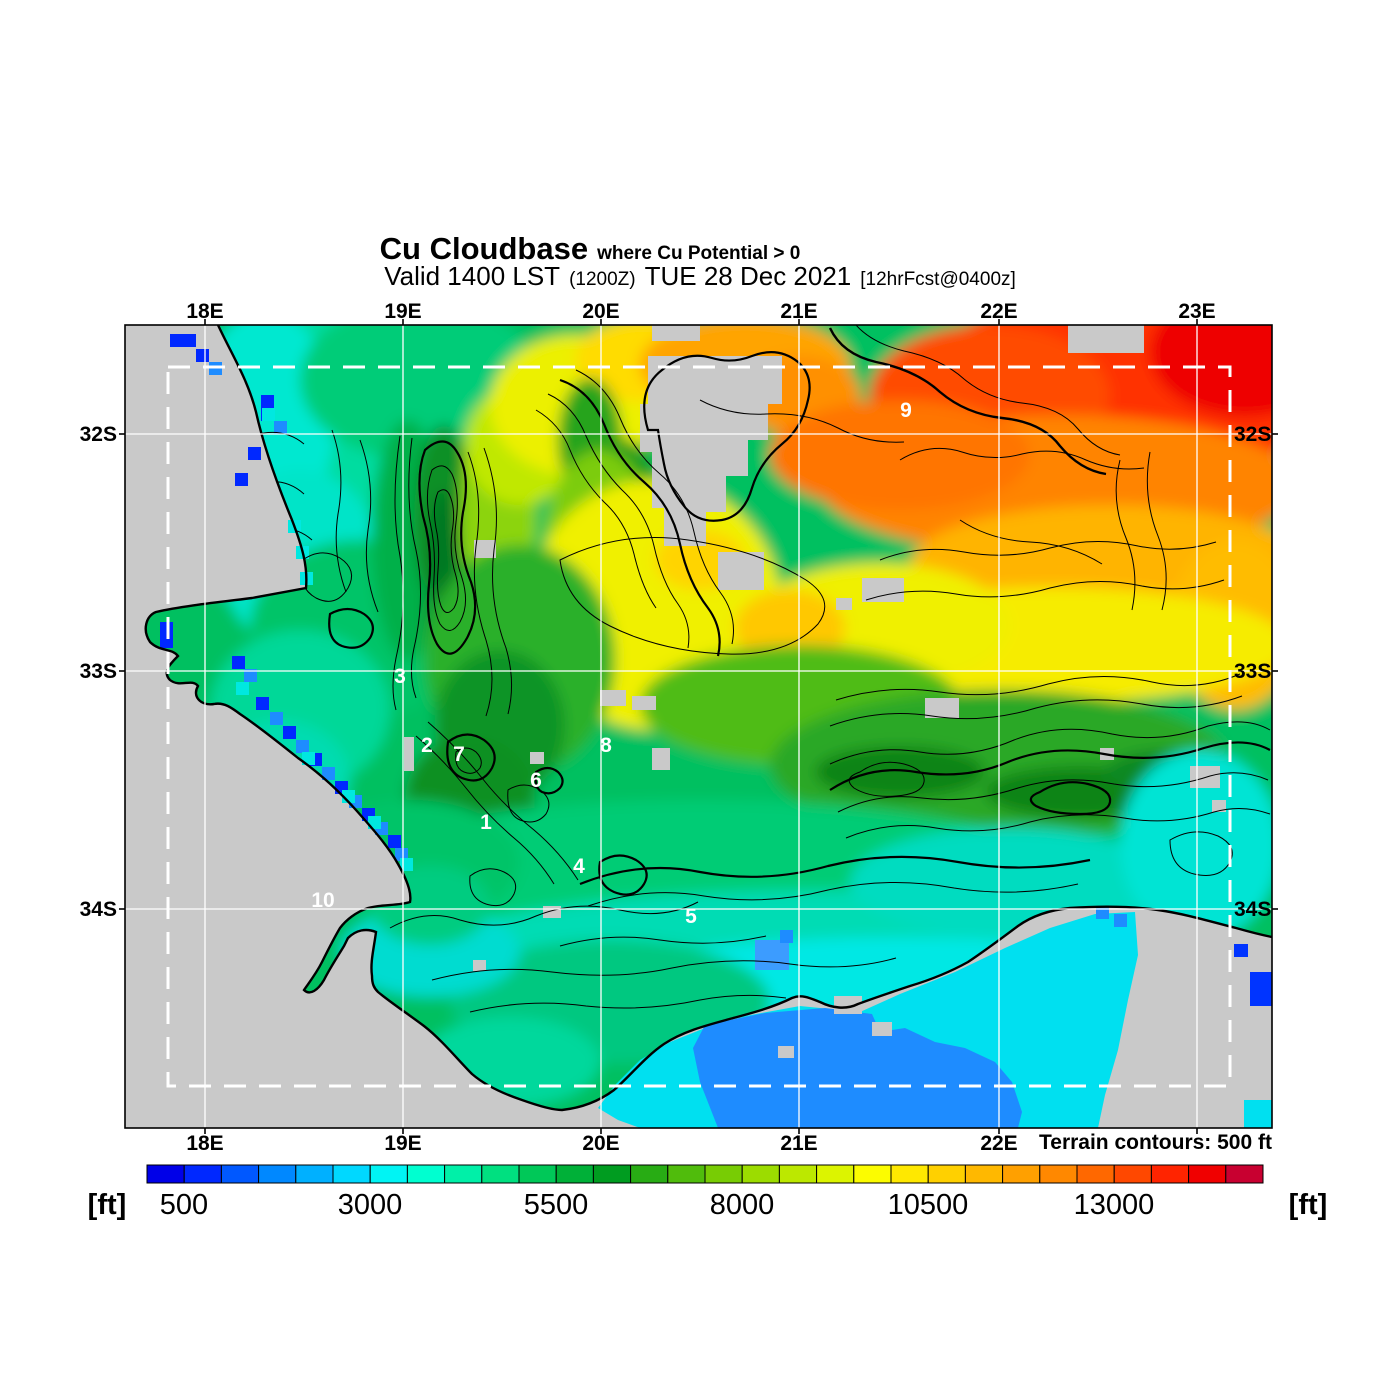 Image resolution: width=1400 pixels, height=1400 pixels. What do you see at coordinates (602, 279) in the screenshot?
I see `zulu-time: (1200Z)` at bounding box center [602, 279].